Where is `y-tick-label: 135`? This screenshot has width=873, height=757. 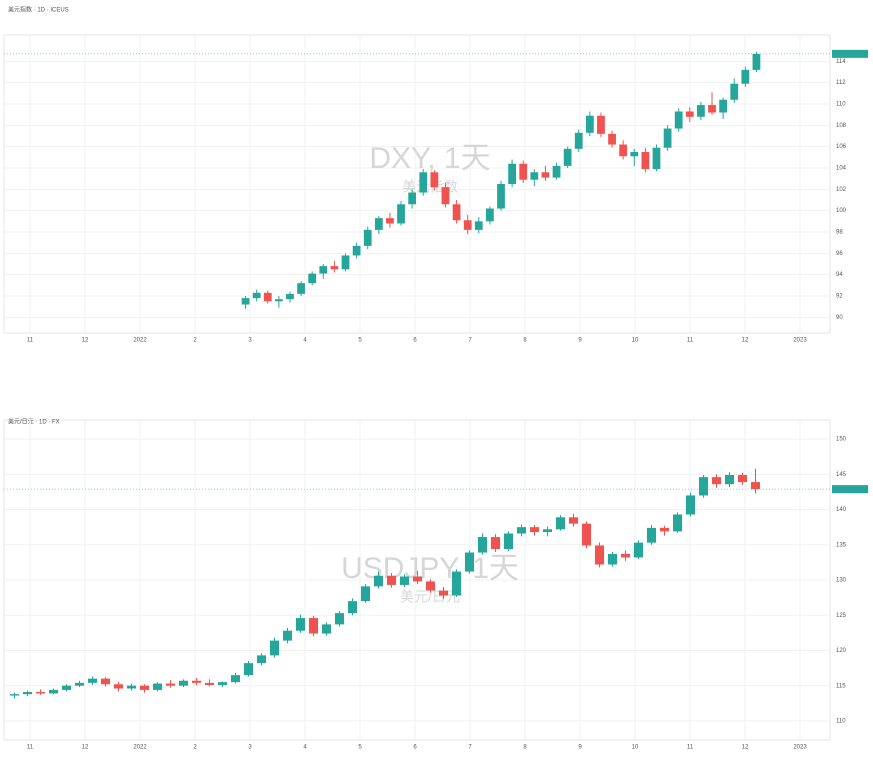 y-tick-label: 135 is located at coordinates (841, 545).